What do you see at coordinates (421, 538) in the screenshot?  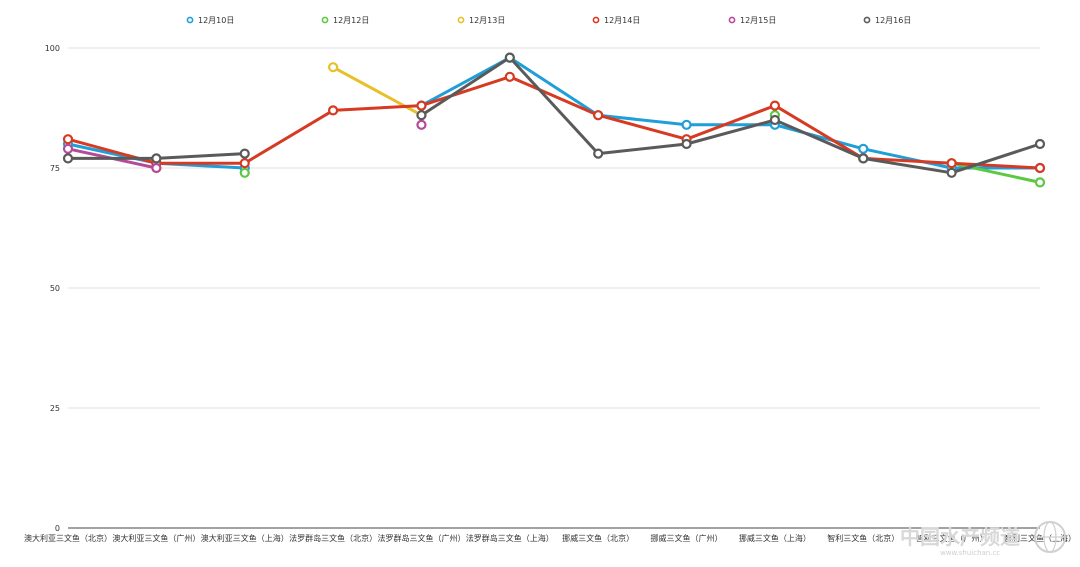 I see `x-tick-label: 法罗群岛三文鱼（广州）` at bounding box center [421, 538].